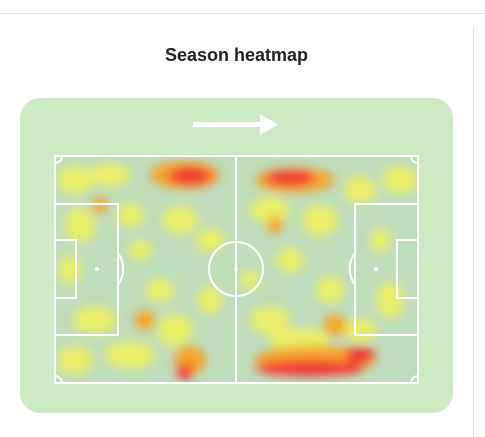 The image size is (485, 437). I want to click on direction-arrow, so click(235, 124).